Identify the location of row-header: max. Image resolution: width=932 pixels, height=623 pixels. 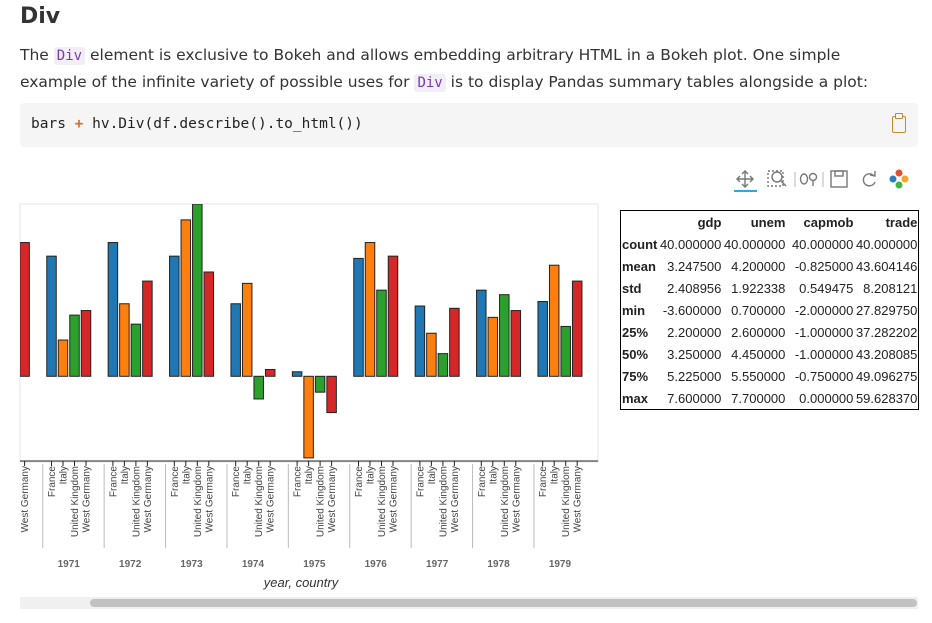
(635, 398).